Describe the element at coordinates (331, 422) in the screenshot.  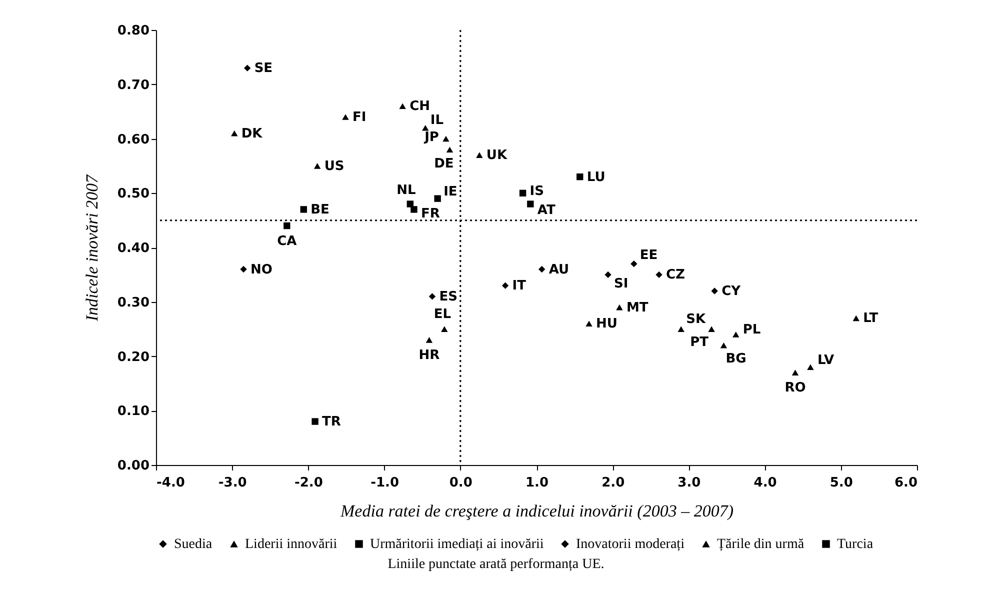
I see `annotation: TR` at that location.